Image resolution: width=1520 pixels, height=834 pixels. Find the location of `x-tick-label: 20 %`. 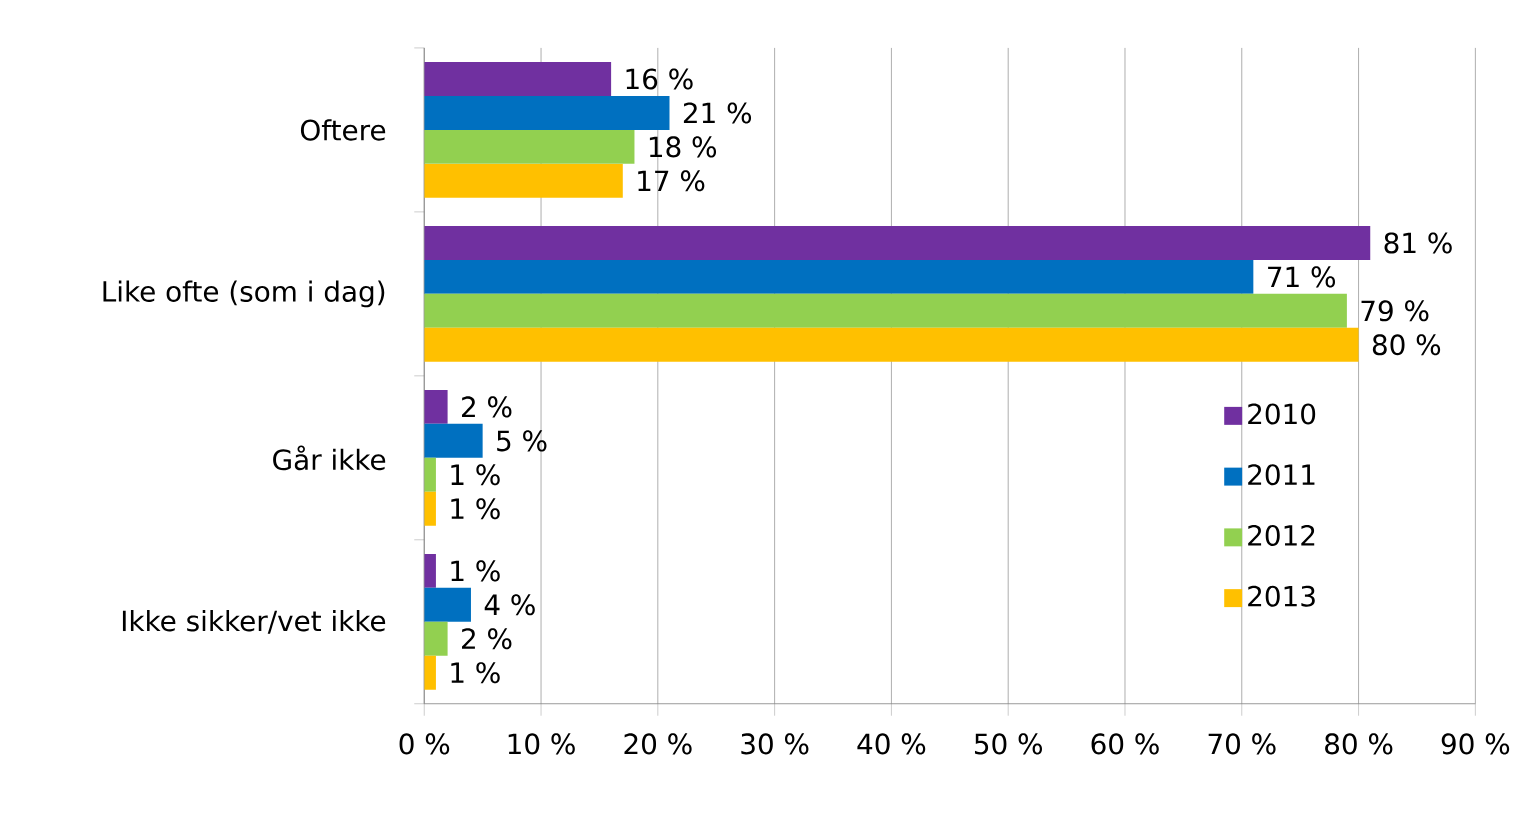

x-tick-label: 20 % is located at coordinates (658, 744).